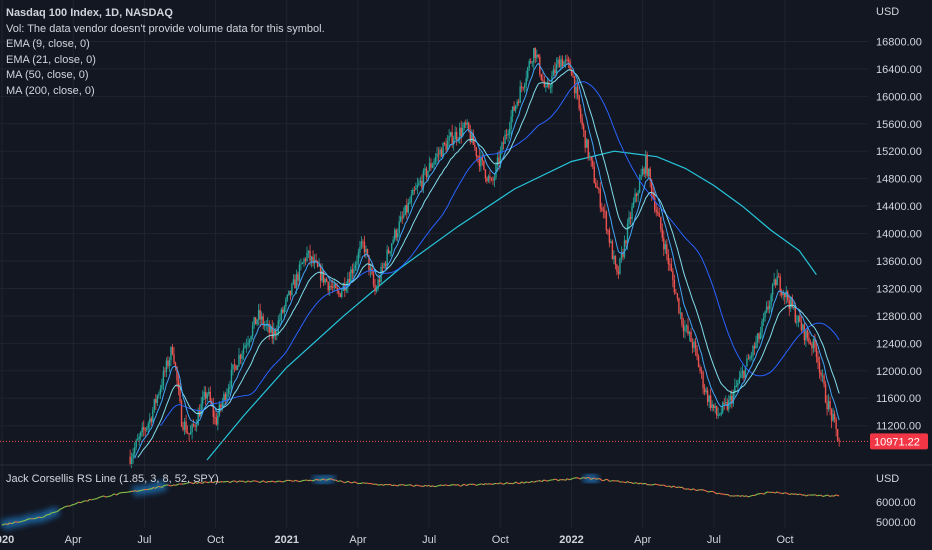  Describe the element at coordinates (397, 540) in the screenshot. I see `time-axis: 2020 Apr Jul Oct 2021 Apr Jul Oct 2022 Apr Jul Oct` at that location.